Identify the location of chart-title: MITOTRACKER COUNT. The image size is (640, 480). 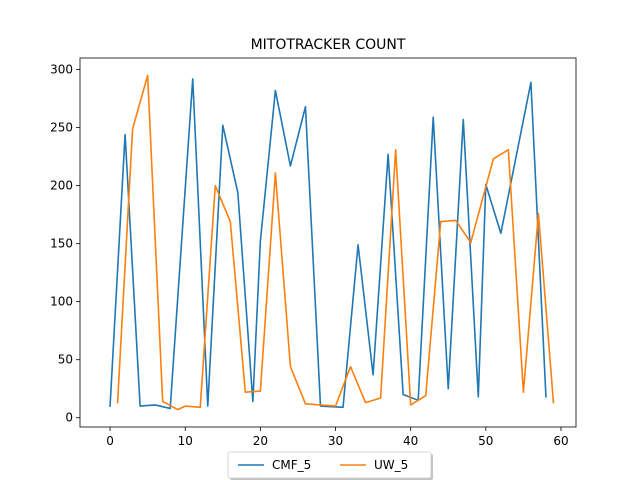
(328, 45).